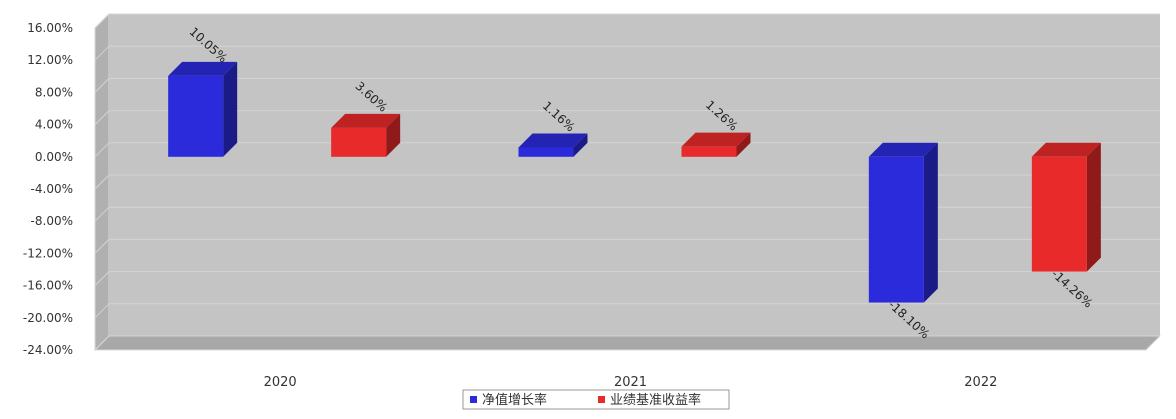  What do you see at coordinates (50, 60) in the screenshot?
I see `y-tick-label: 12.00%` at bounding box center [50, 60].